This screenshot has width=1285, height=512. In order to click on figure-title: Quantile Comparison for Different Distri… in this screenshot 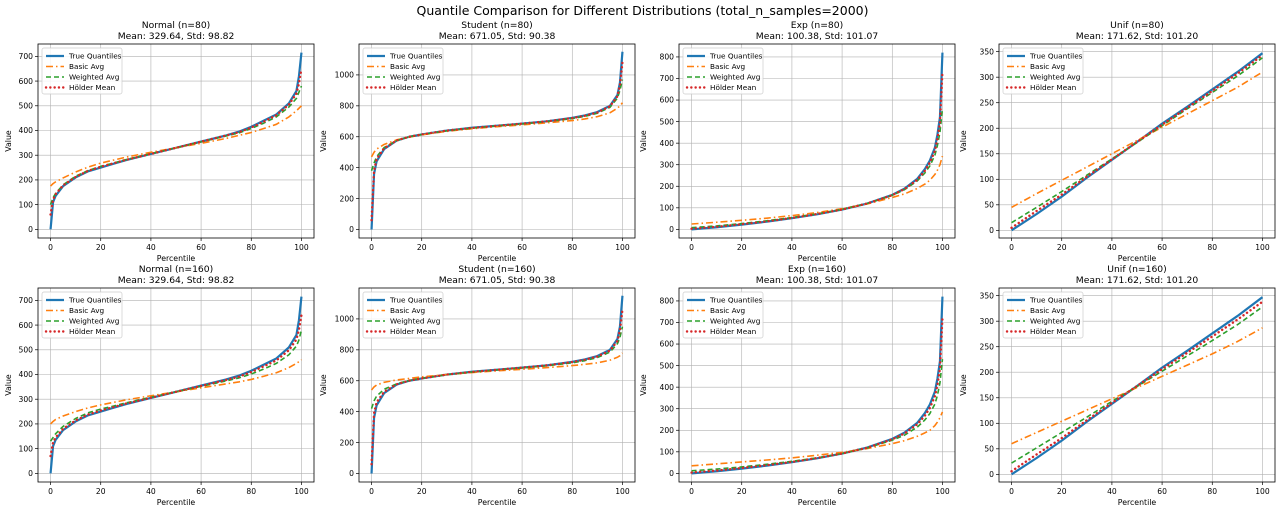, I will do `click(642, 10)`.